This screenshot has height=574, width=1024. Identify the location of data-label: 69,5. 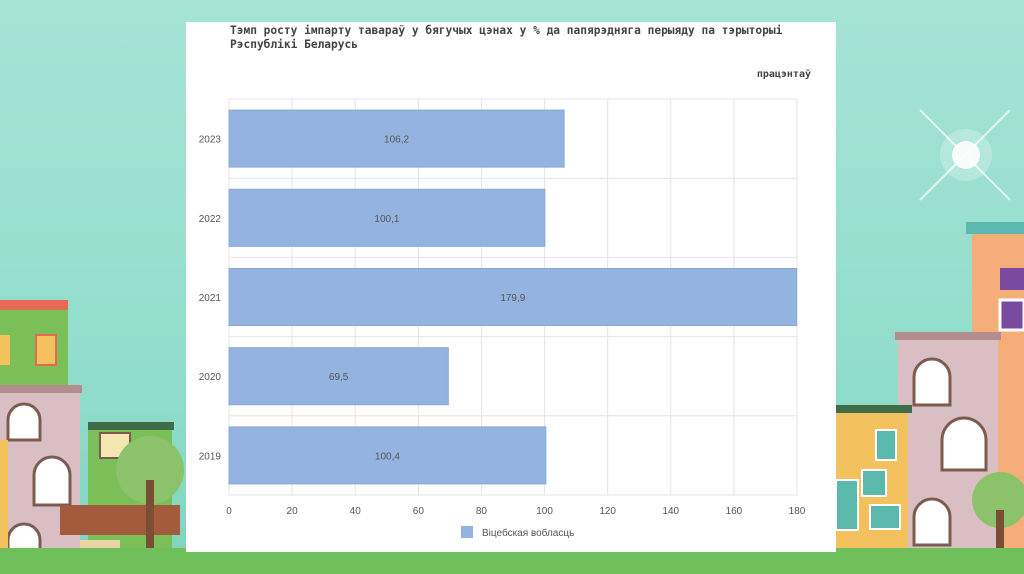
(339, 377).